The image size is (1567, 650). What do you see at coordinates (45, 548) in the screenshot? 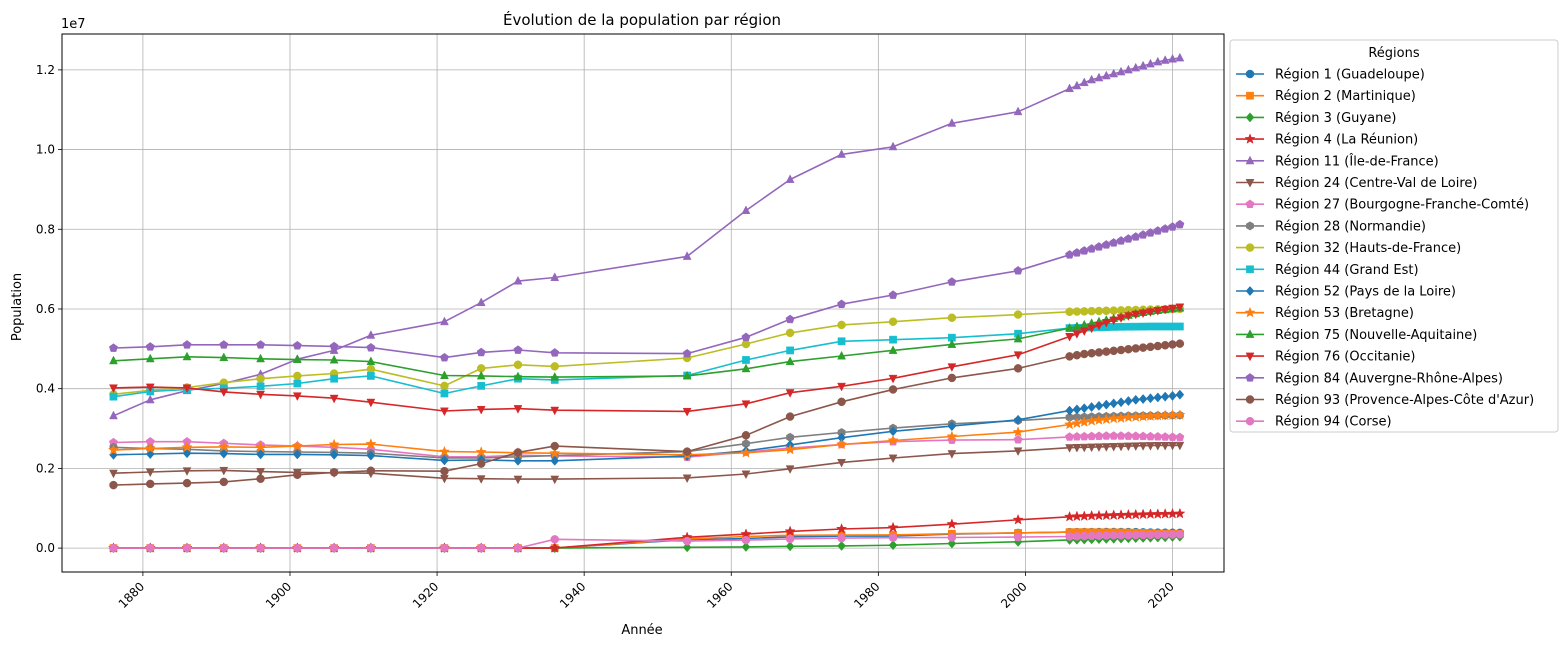
I see `y-tick-label: 0.0` at bounding box center [45, 548].